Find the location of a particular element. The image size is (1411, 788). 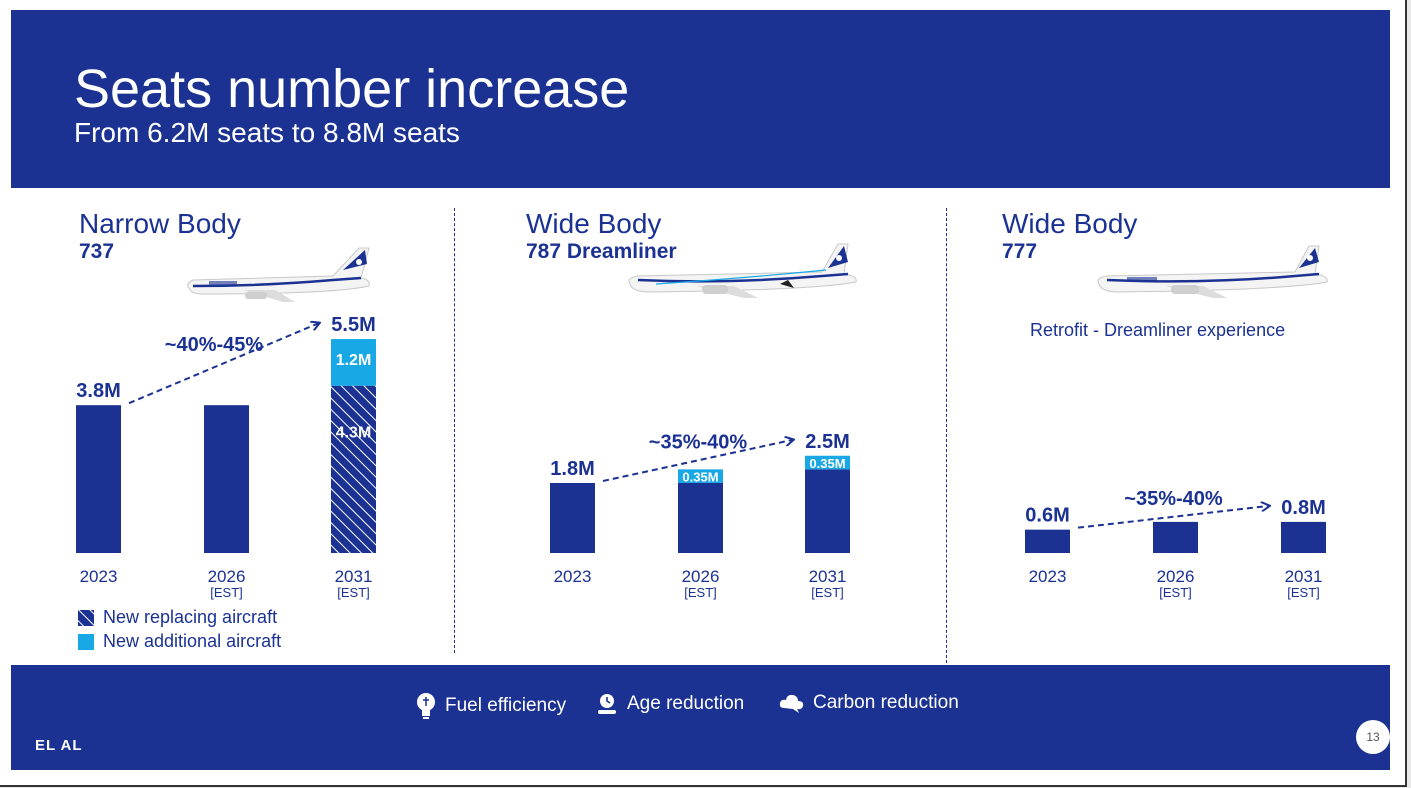

airplane-737-image is located at coordinates (278, 274).